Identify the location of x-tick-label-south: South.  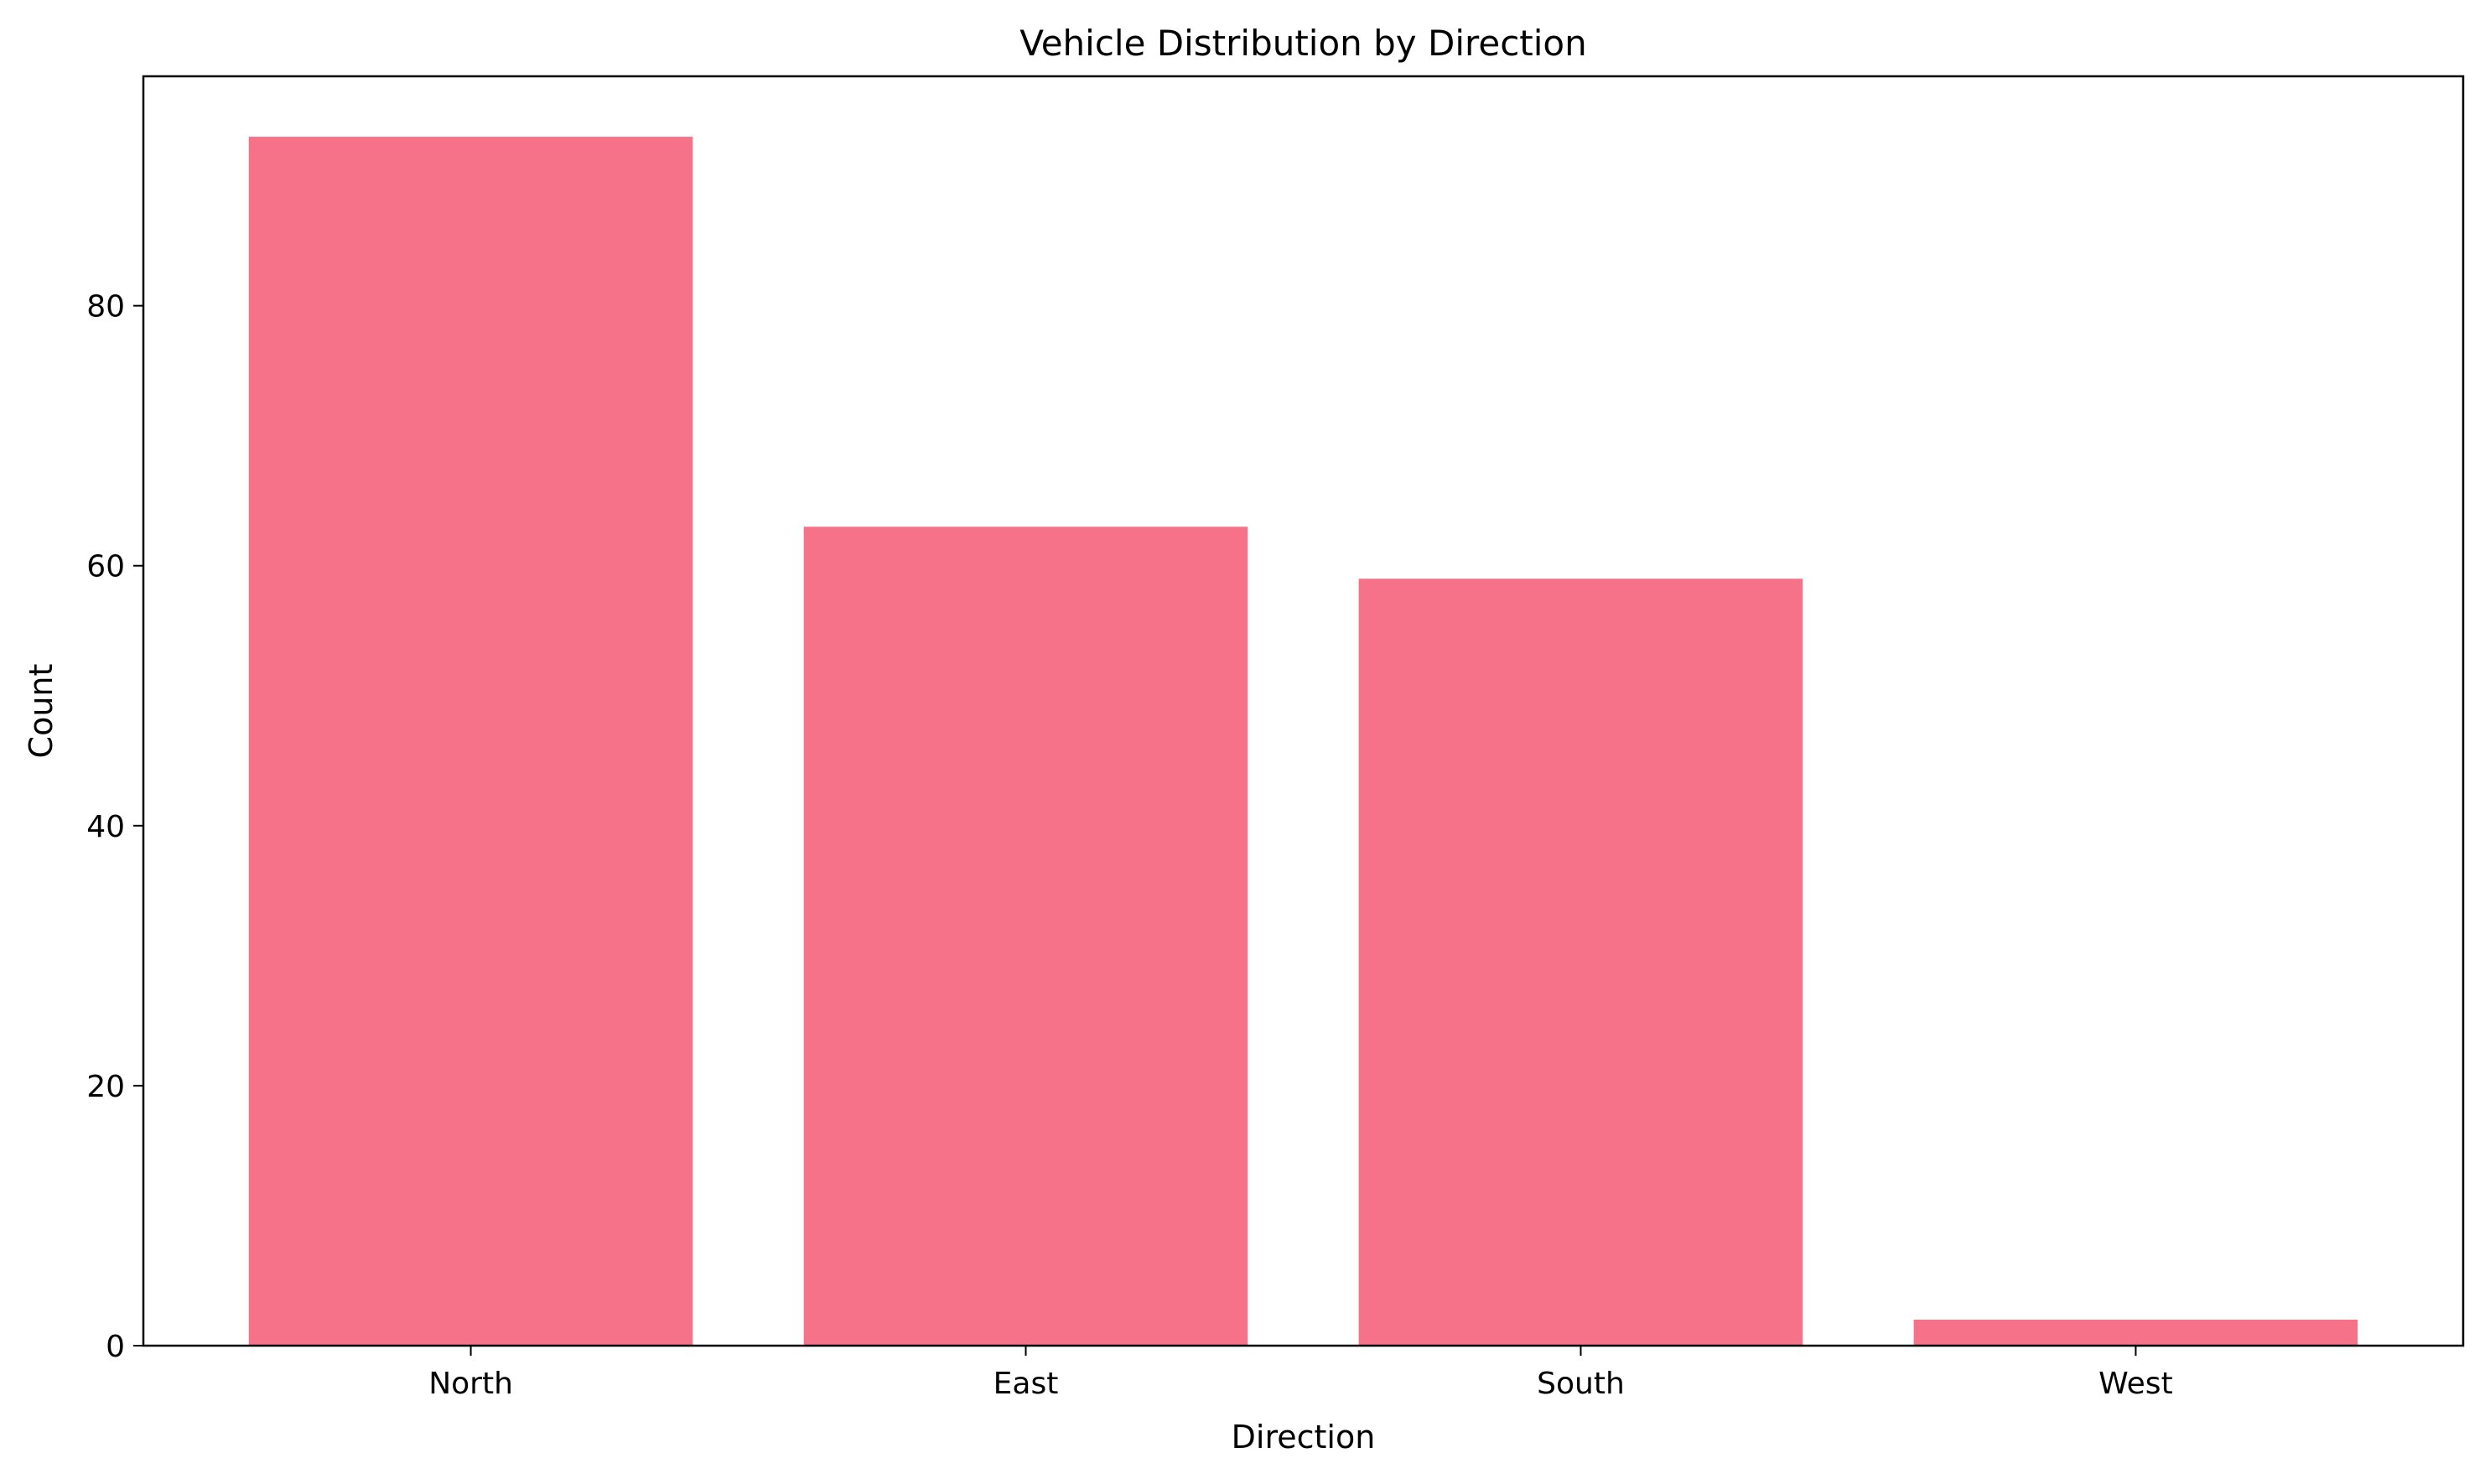
(1581, 1384).